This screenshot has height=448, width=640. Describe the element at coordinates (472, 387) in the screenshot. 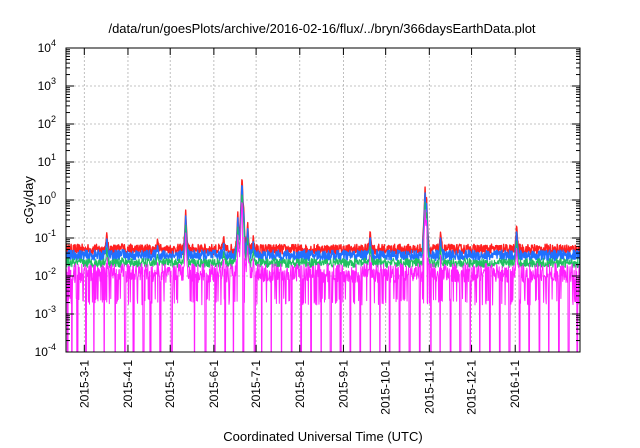

I see `x-tick-label: 2015-12-1` at that location.